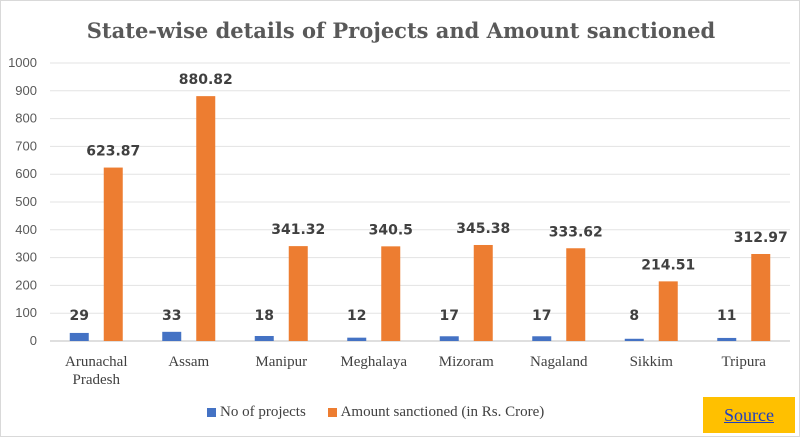  What do you see at coordinates (22, 62) in the screenshot?
I see `y-tick-label: 1000` at bounding box center [22, 62].